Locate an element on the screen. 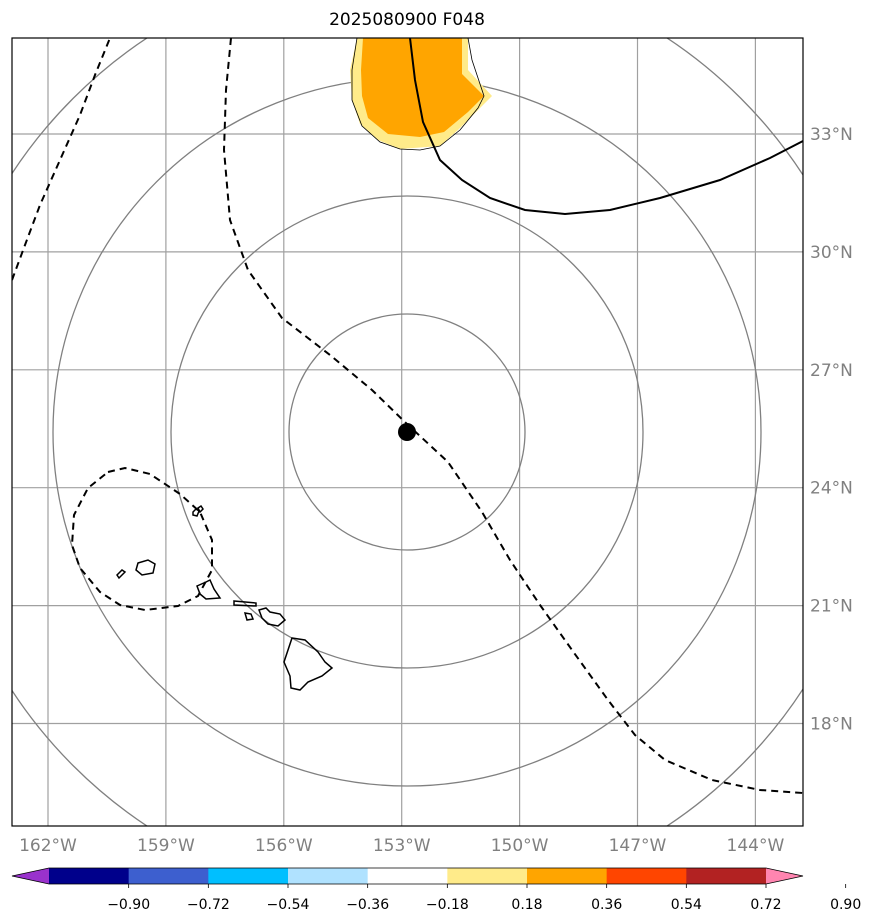  shaded-field-orange is located at coordinates (422, 87).